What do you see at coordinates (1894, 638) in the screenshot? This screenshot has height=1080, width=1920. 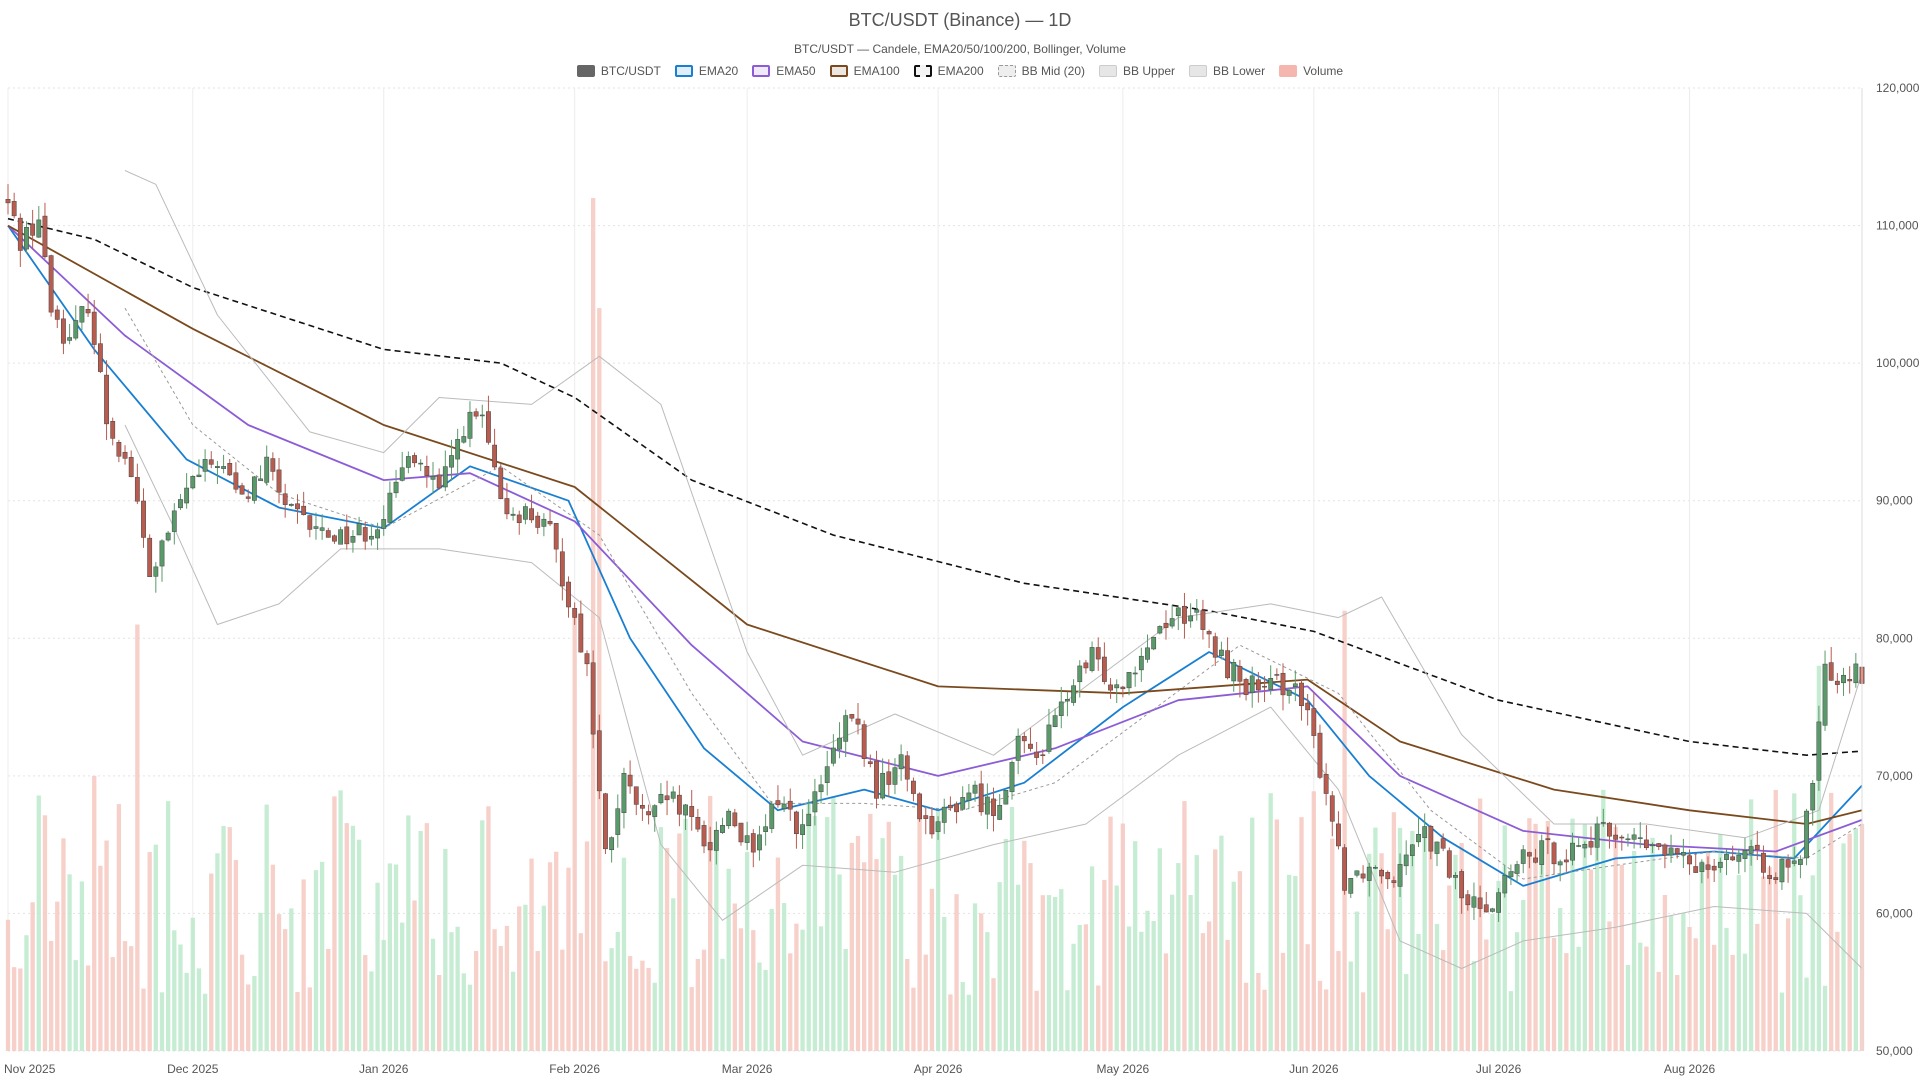 I see `y-tick-label: 80,000` at bounding box center [1894, 638].